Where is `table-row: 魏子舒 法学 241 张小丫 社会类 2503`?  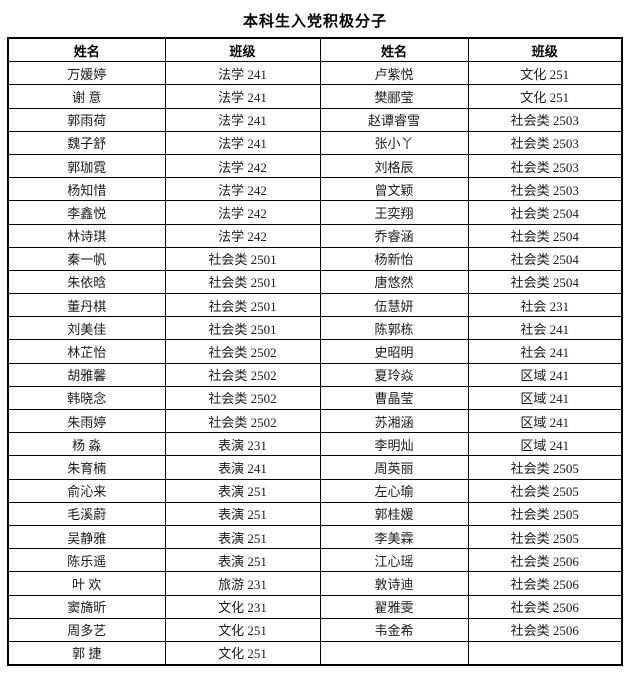
table-row: 魏子舒 法学 241 张小丫 社会类 2503 is located at coordinates (315, 142).